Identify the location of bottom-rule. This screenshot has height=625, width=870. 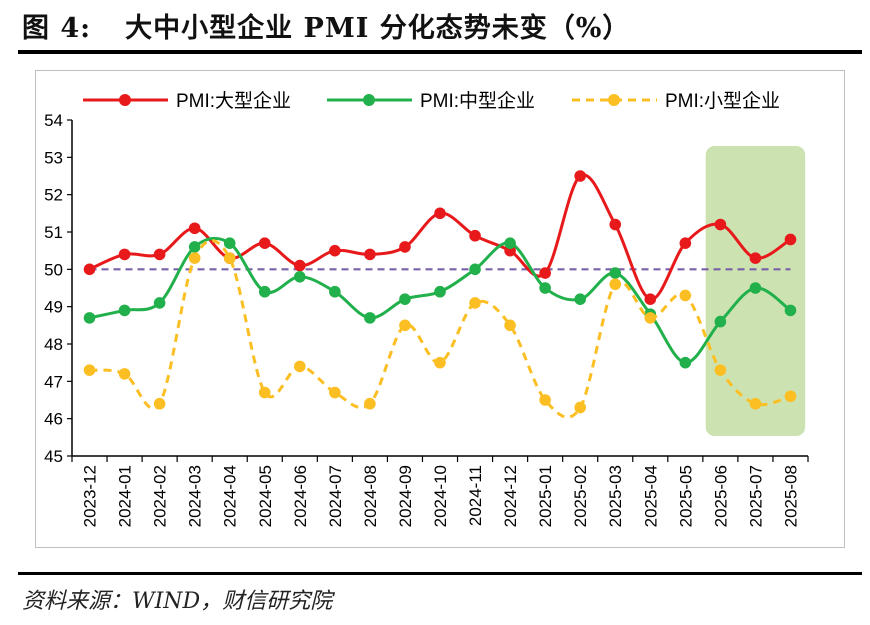
(440, 573).